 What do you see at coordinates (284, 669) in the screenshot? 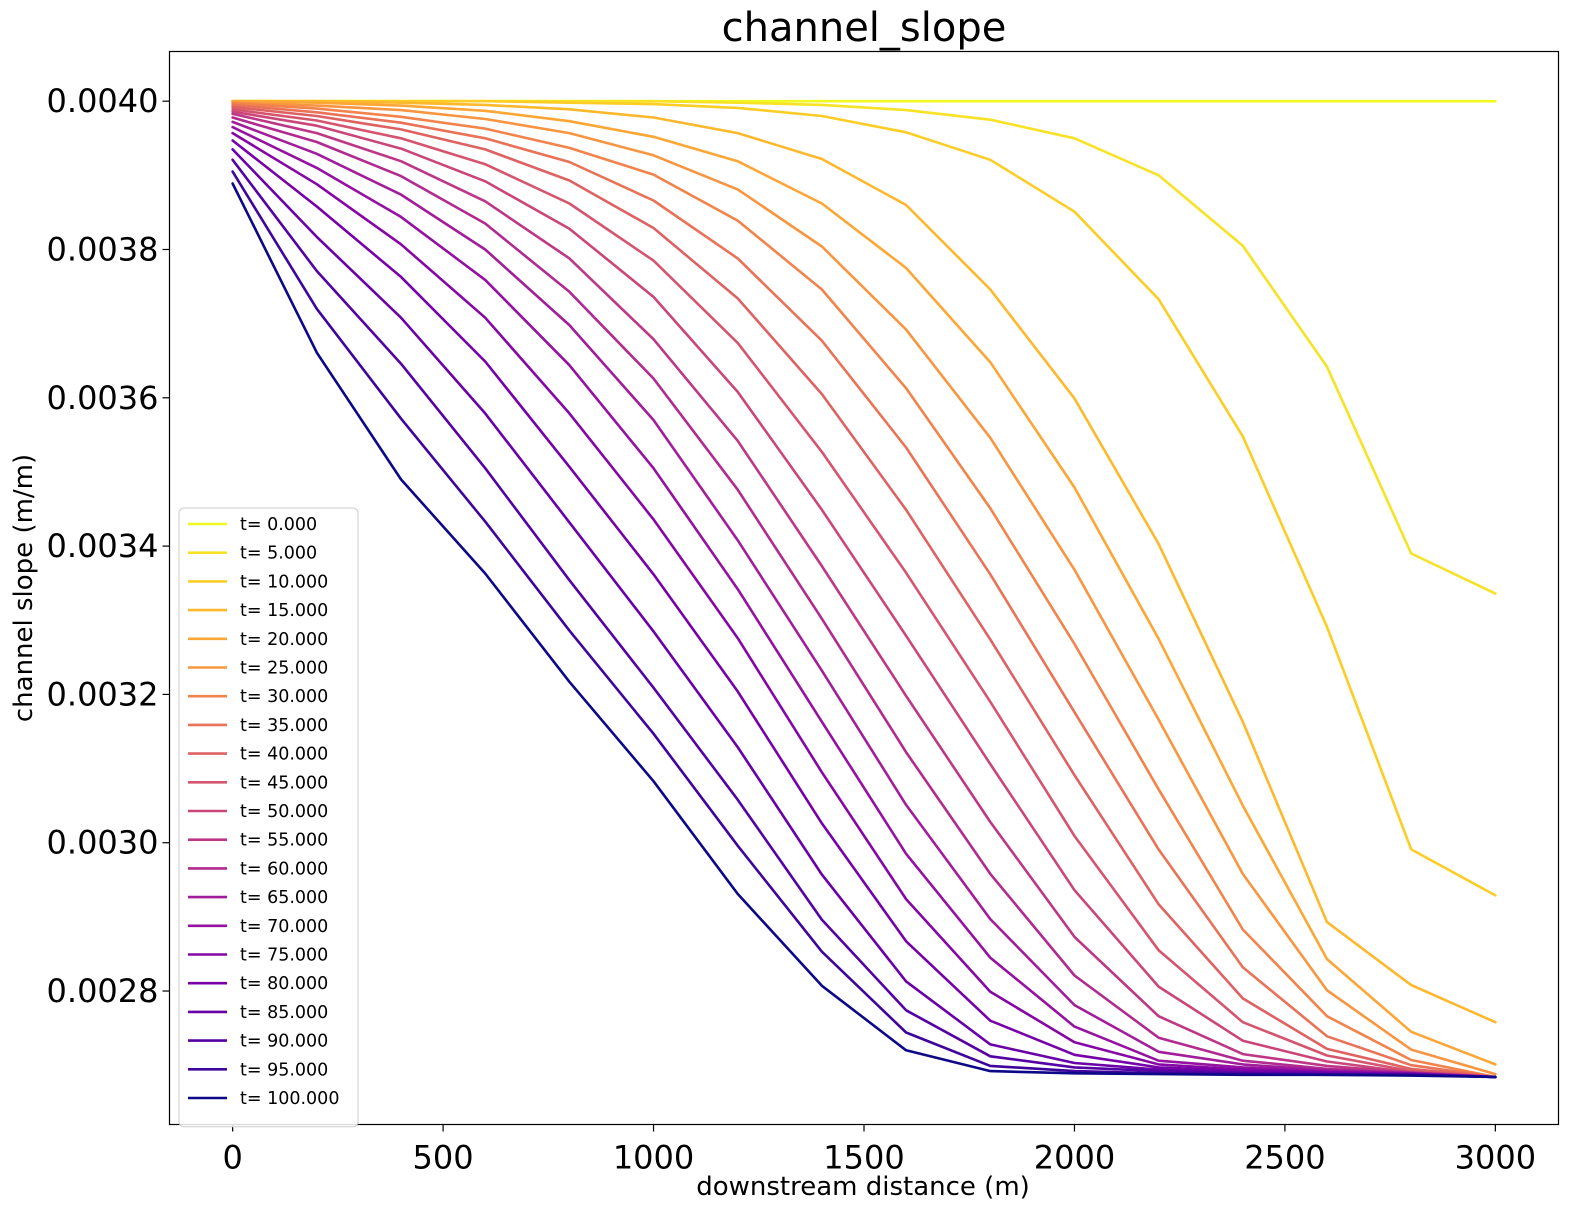
I see `legend-label: t= 25.000` at bounding box center [284, 669].